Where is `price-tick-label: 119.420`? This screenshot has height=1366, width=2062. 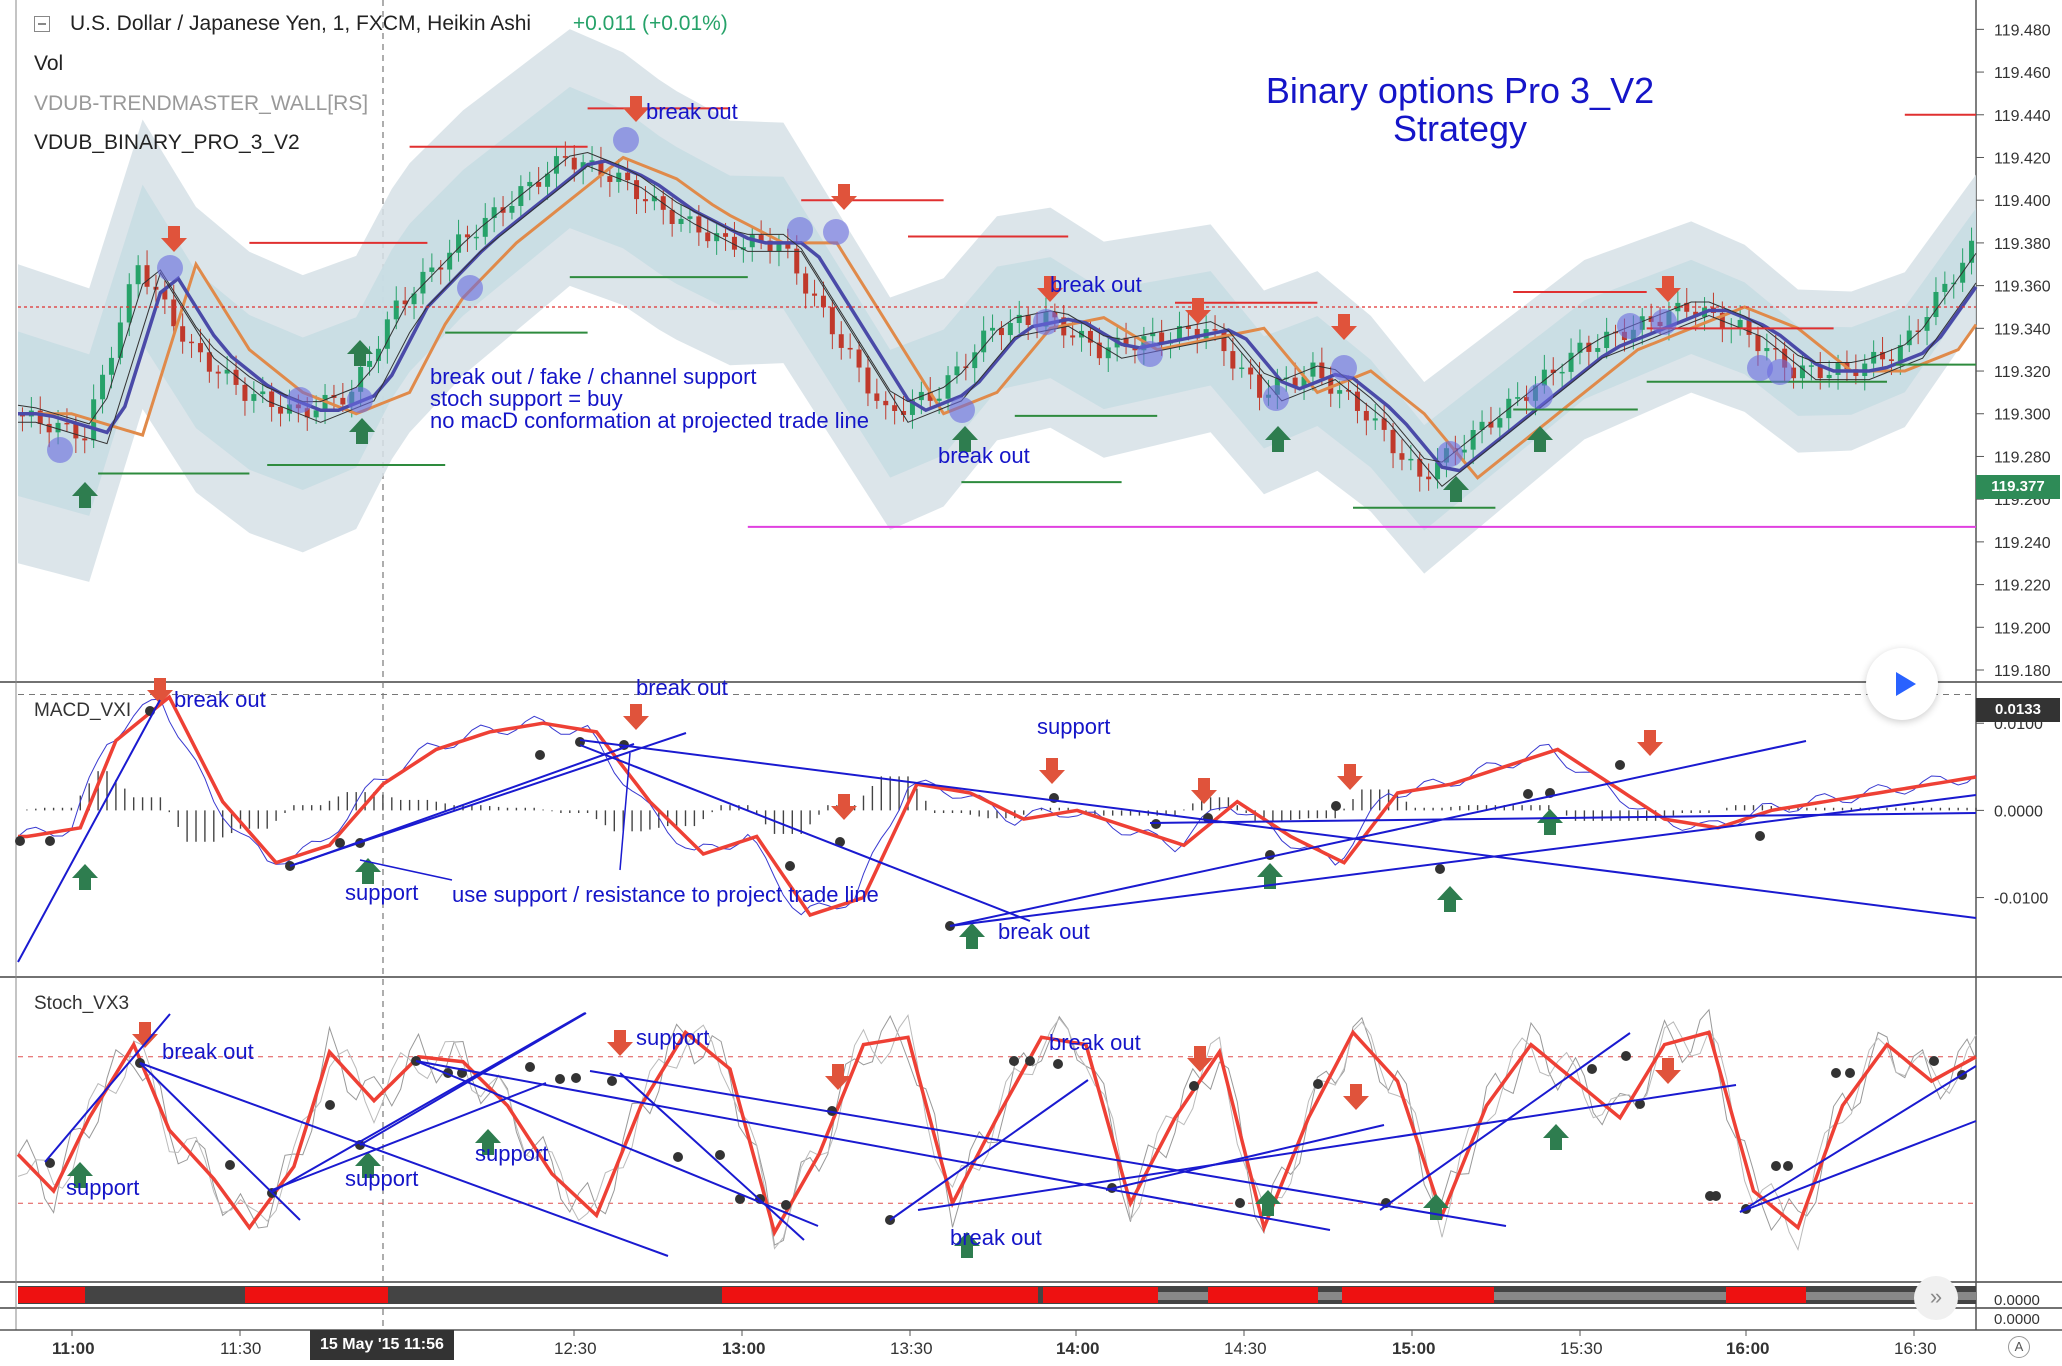
price-tick-label: 119.420 is located at coordinates (2022, 158).